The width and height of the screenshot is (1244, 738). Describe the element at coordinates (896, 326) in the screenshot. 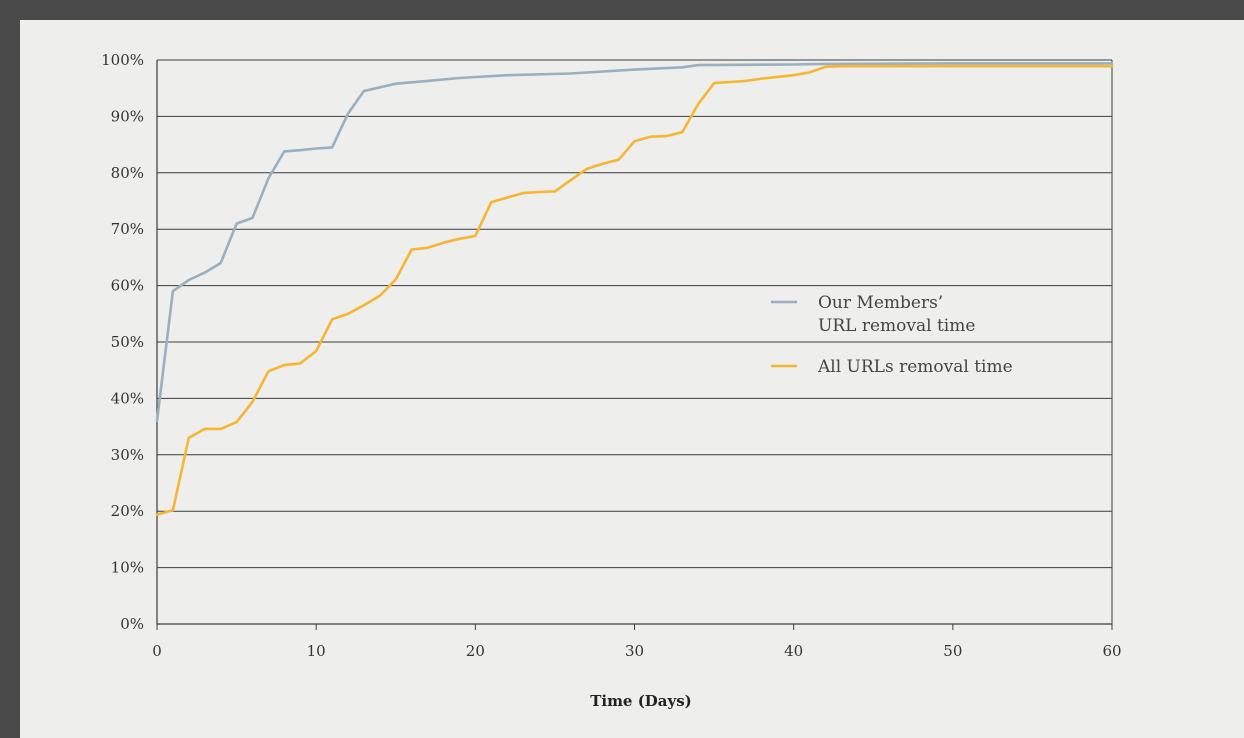

I see `legend-label: URL removal time` at that location.